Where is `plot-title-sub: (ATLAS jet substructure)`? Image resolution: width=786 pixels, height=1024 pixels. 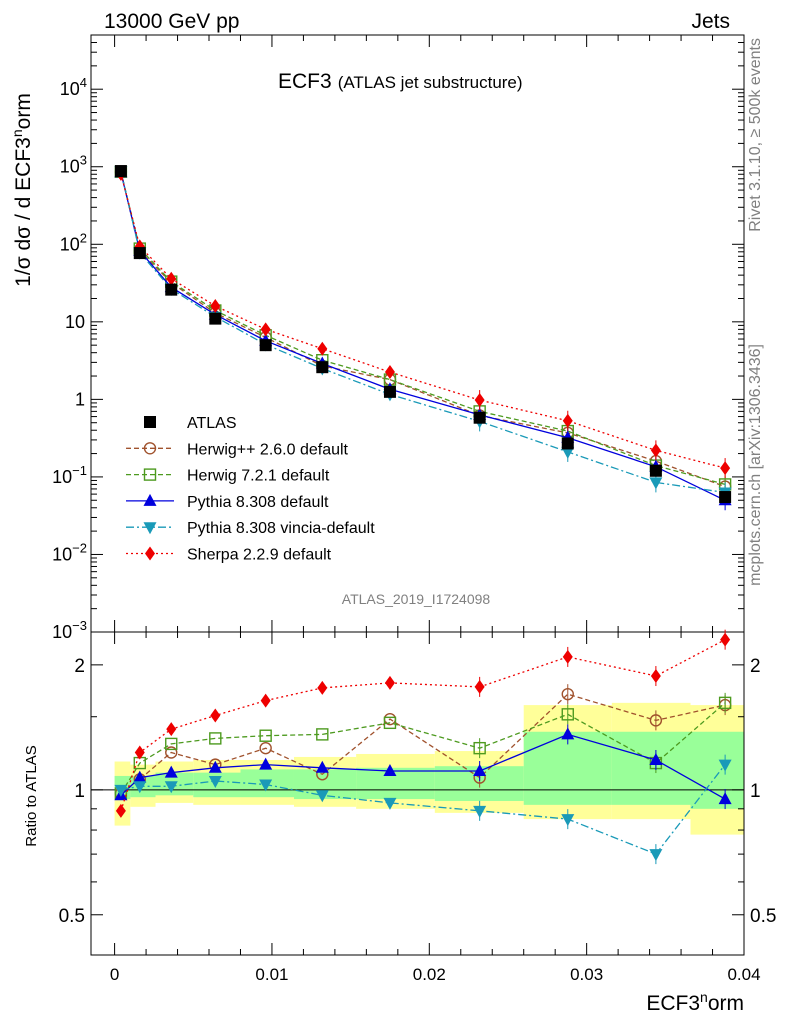 plot-title-sub: (ATLAS jet substructure) is located at coordinates (430, 82).